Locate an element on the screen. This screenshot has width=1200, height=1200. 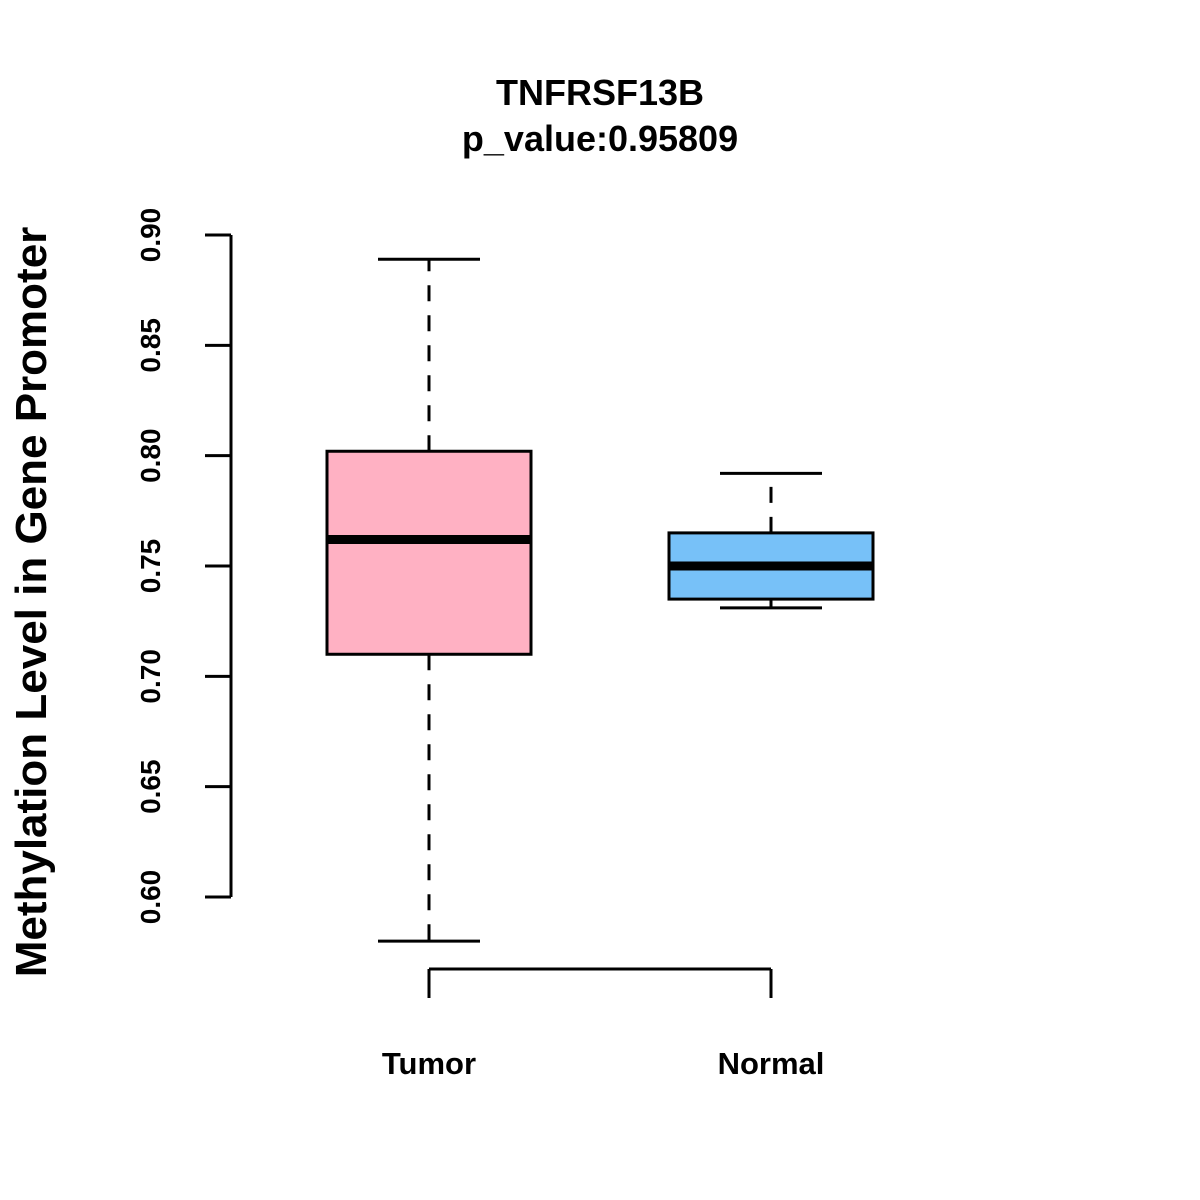
x-tick-label: Tumor is located at coordinates (429, 1063).